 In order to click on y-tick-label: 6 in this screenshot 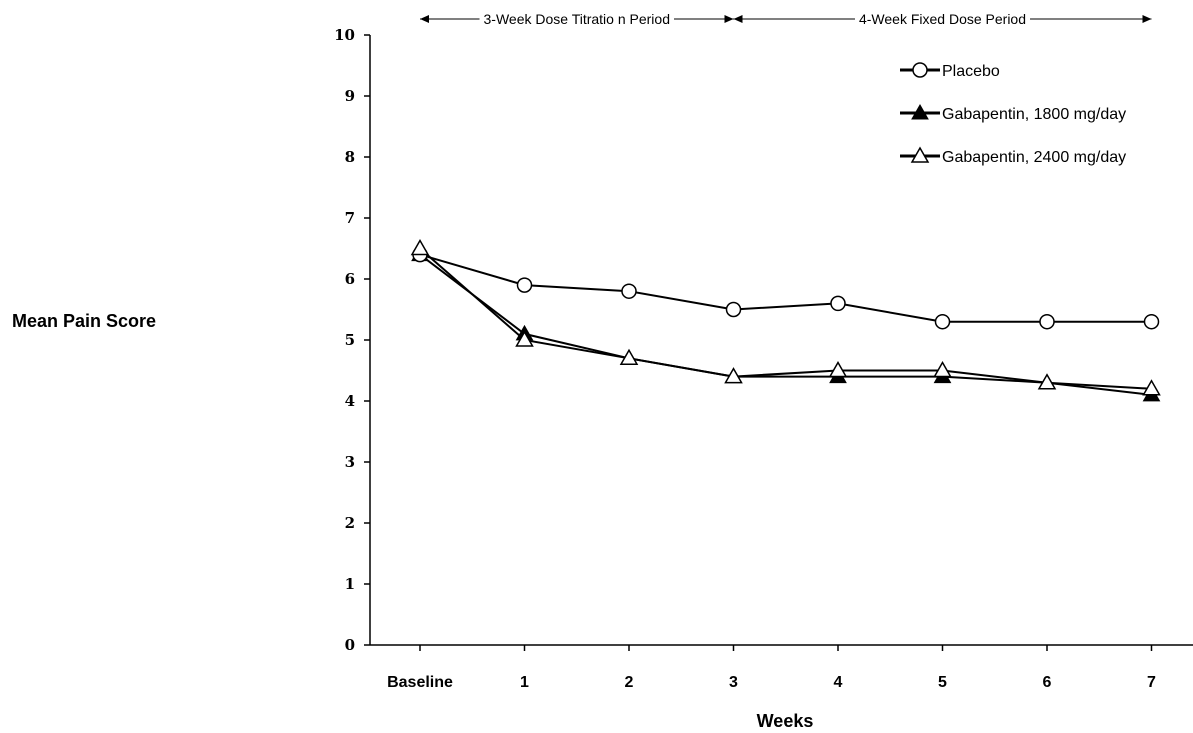, I will do `click(350, 279)`.